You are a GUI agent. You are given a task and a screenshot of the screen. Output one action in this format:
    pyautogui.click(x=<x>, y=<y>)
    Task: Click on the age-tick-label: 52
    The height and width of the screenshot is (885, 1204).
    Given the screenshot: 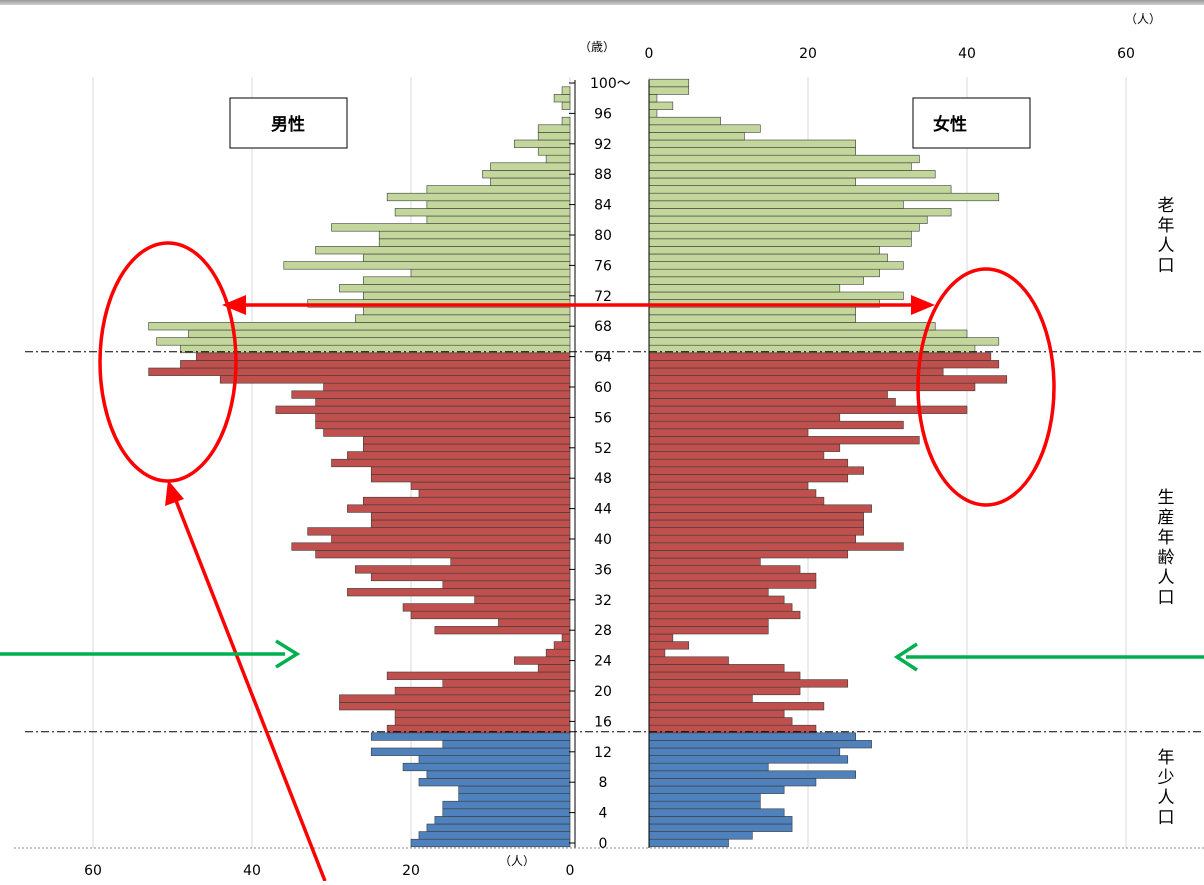 What is the action you would take?
    pyautogui.click(x=603, y=449)
    